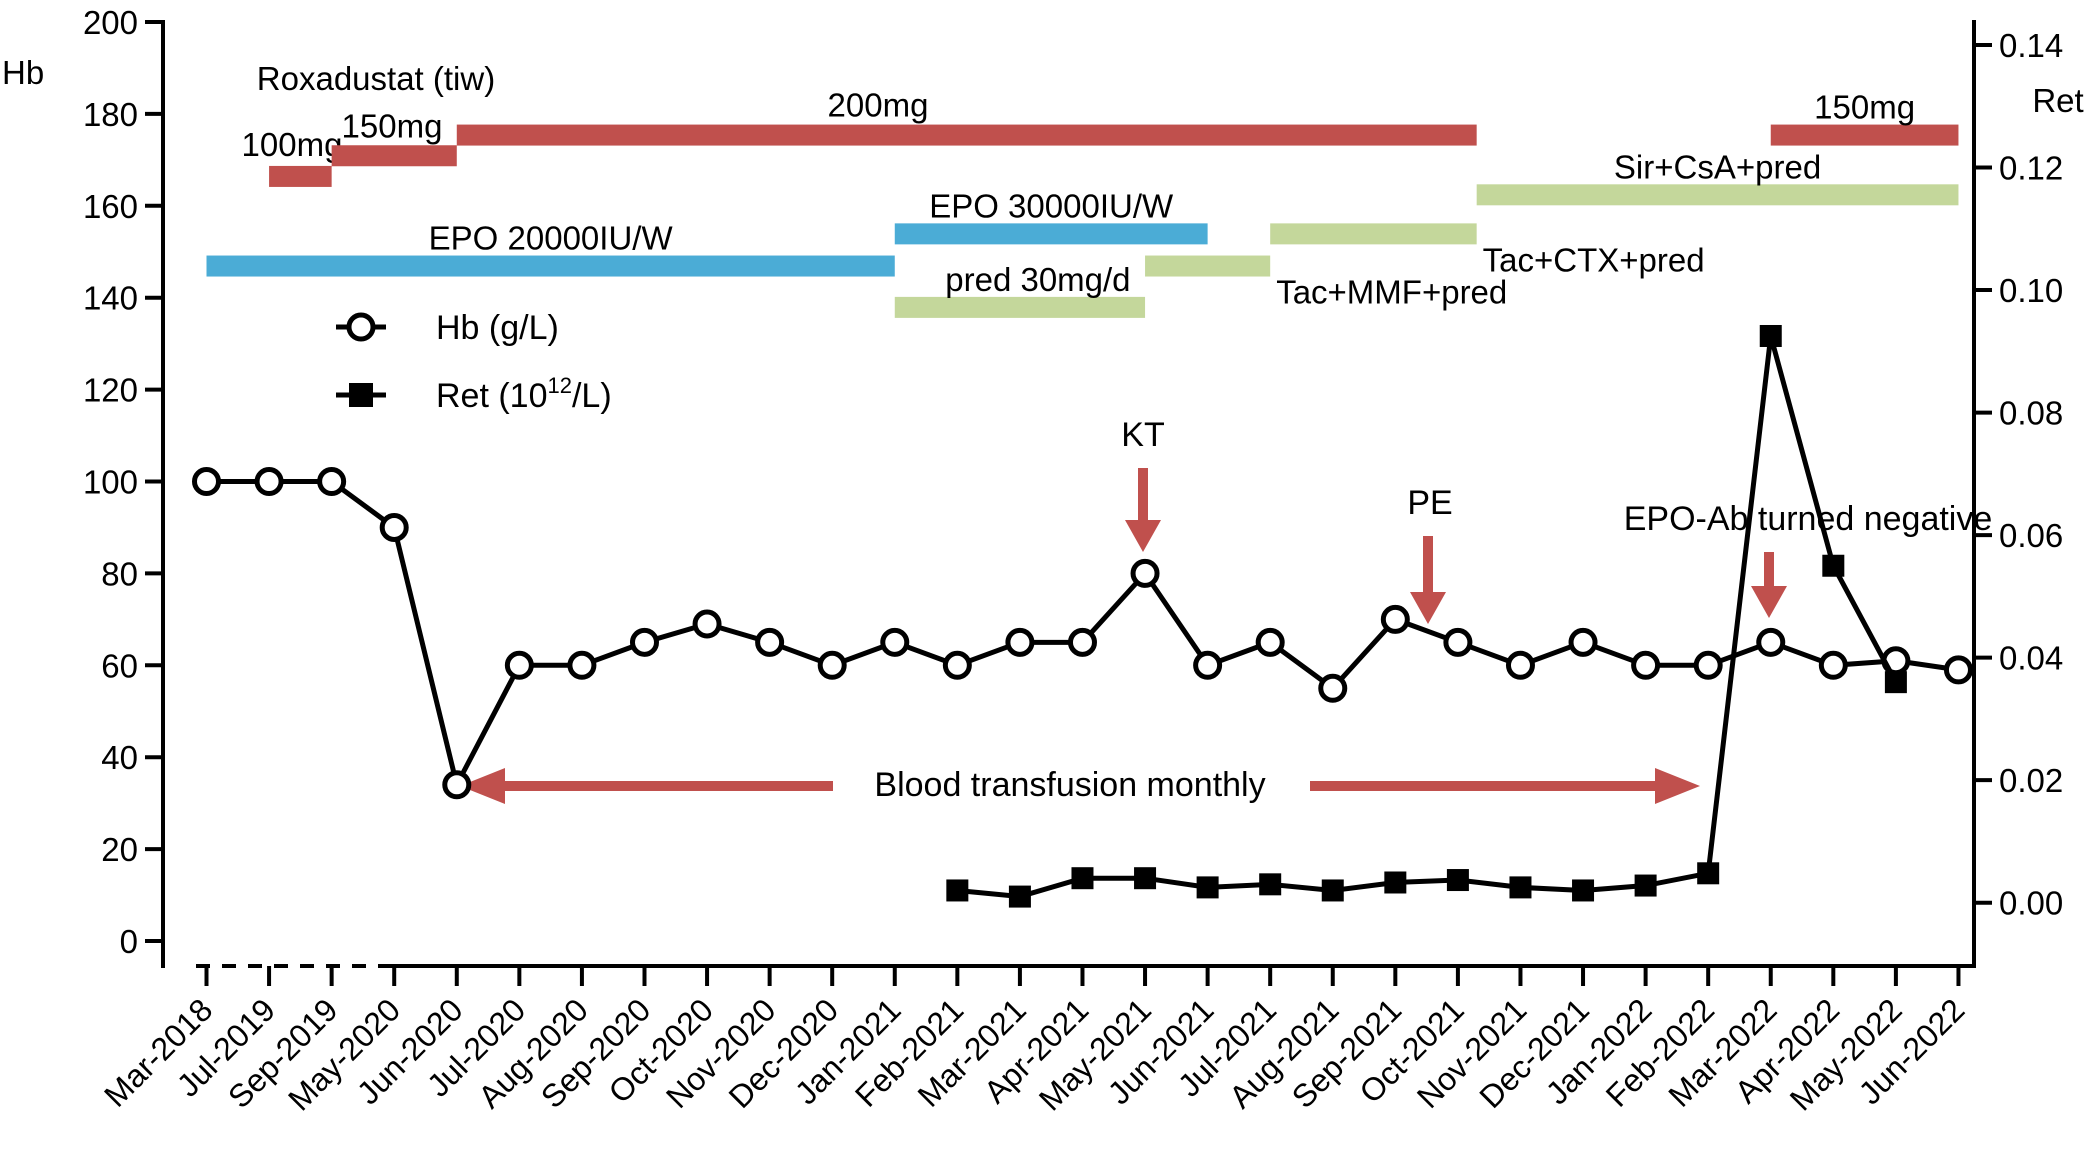 The height and width of the screenshot is (1160, 2095). I want to click on right-axis-label: Ret, so click(2057, 100).